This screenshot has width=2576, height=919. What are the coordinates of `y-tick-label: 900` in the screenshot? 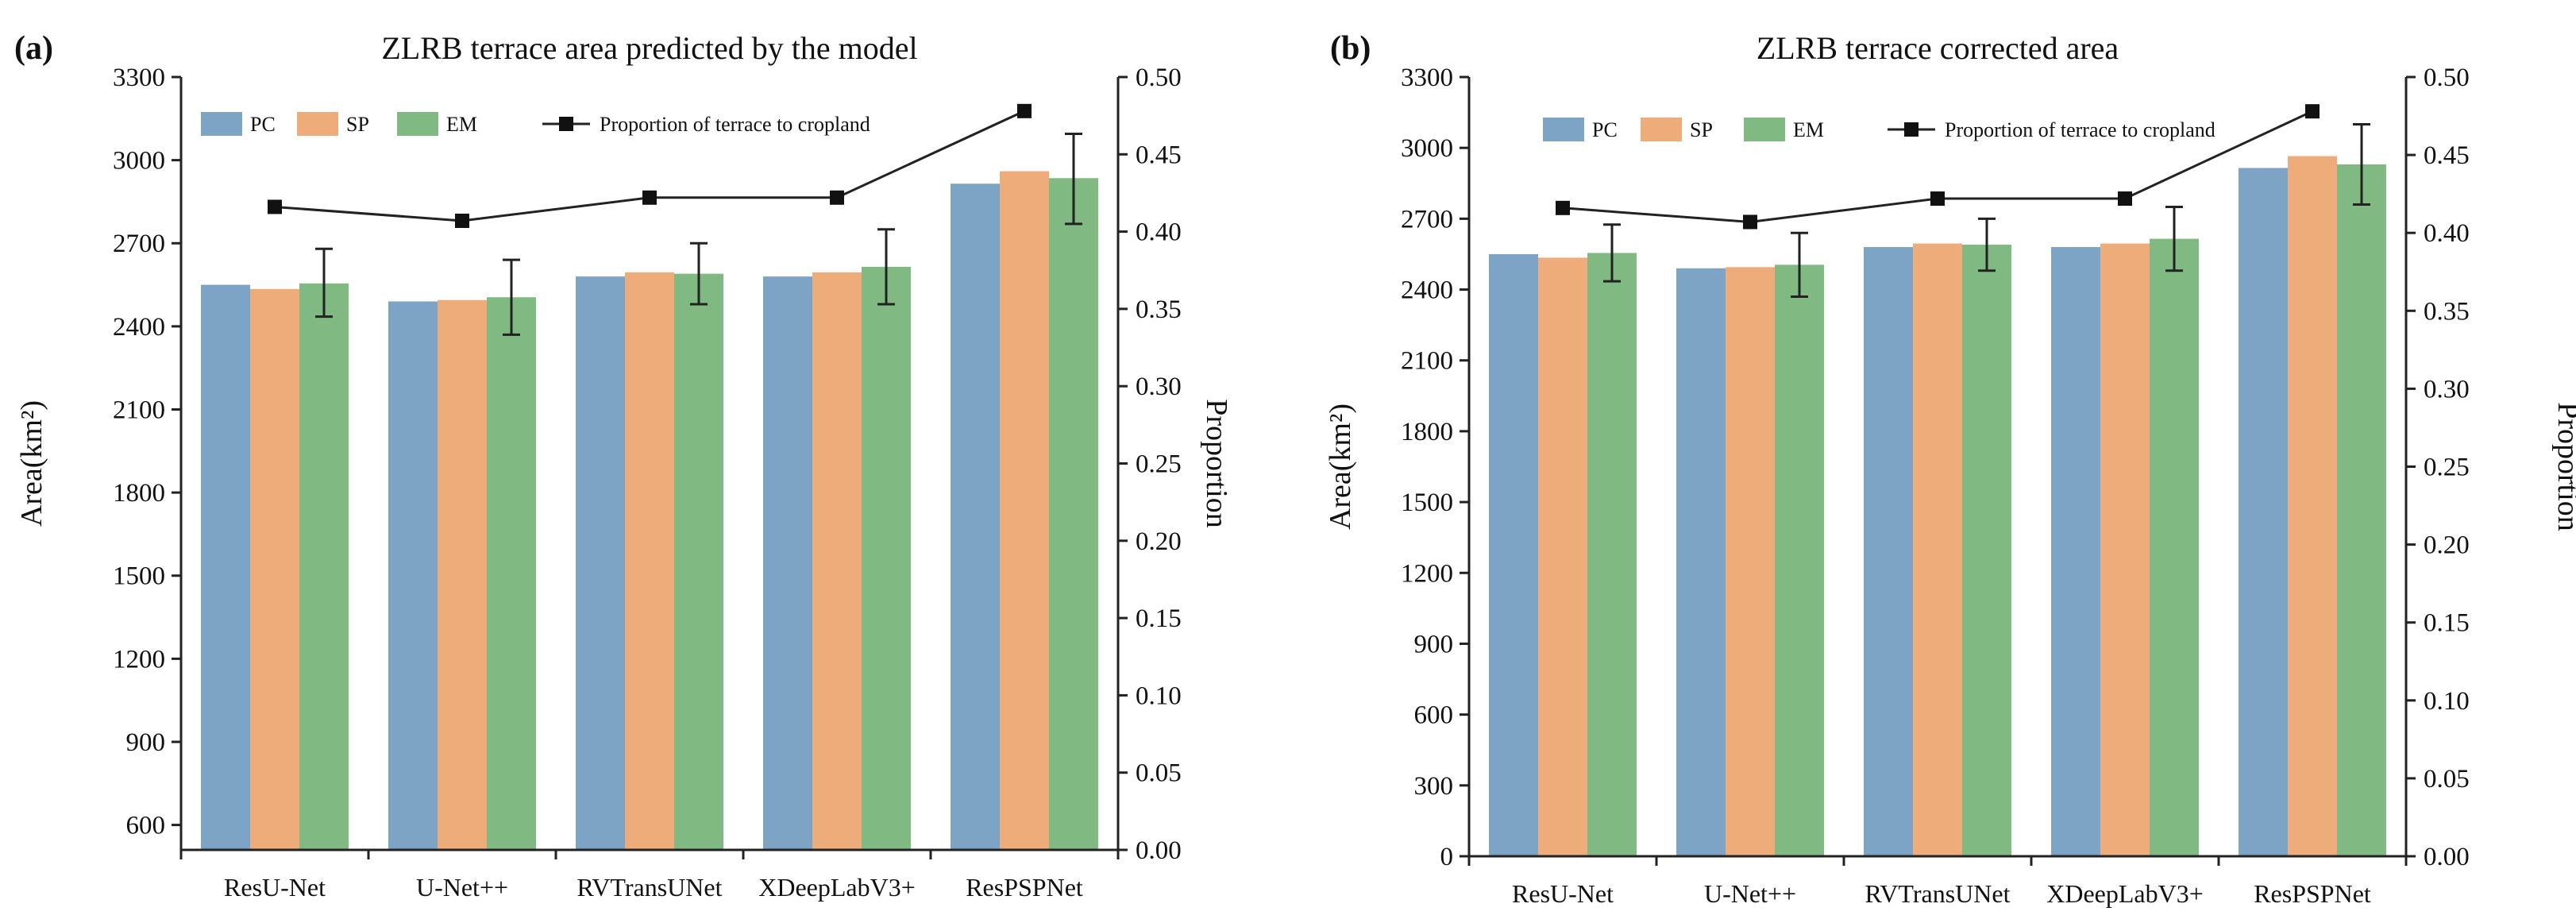 It's located at (1434, 644).